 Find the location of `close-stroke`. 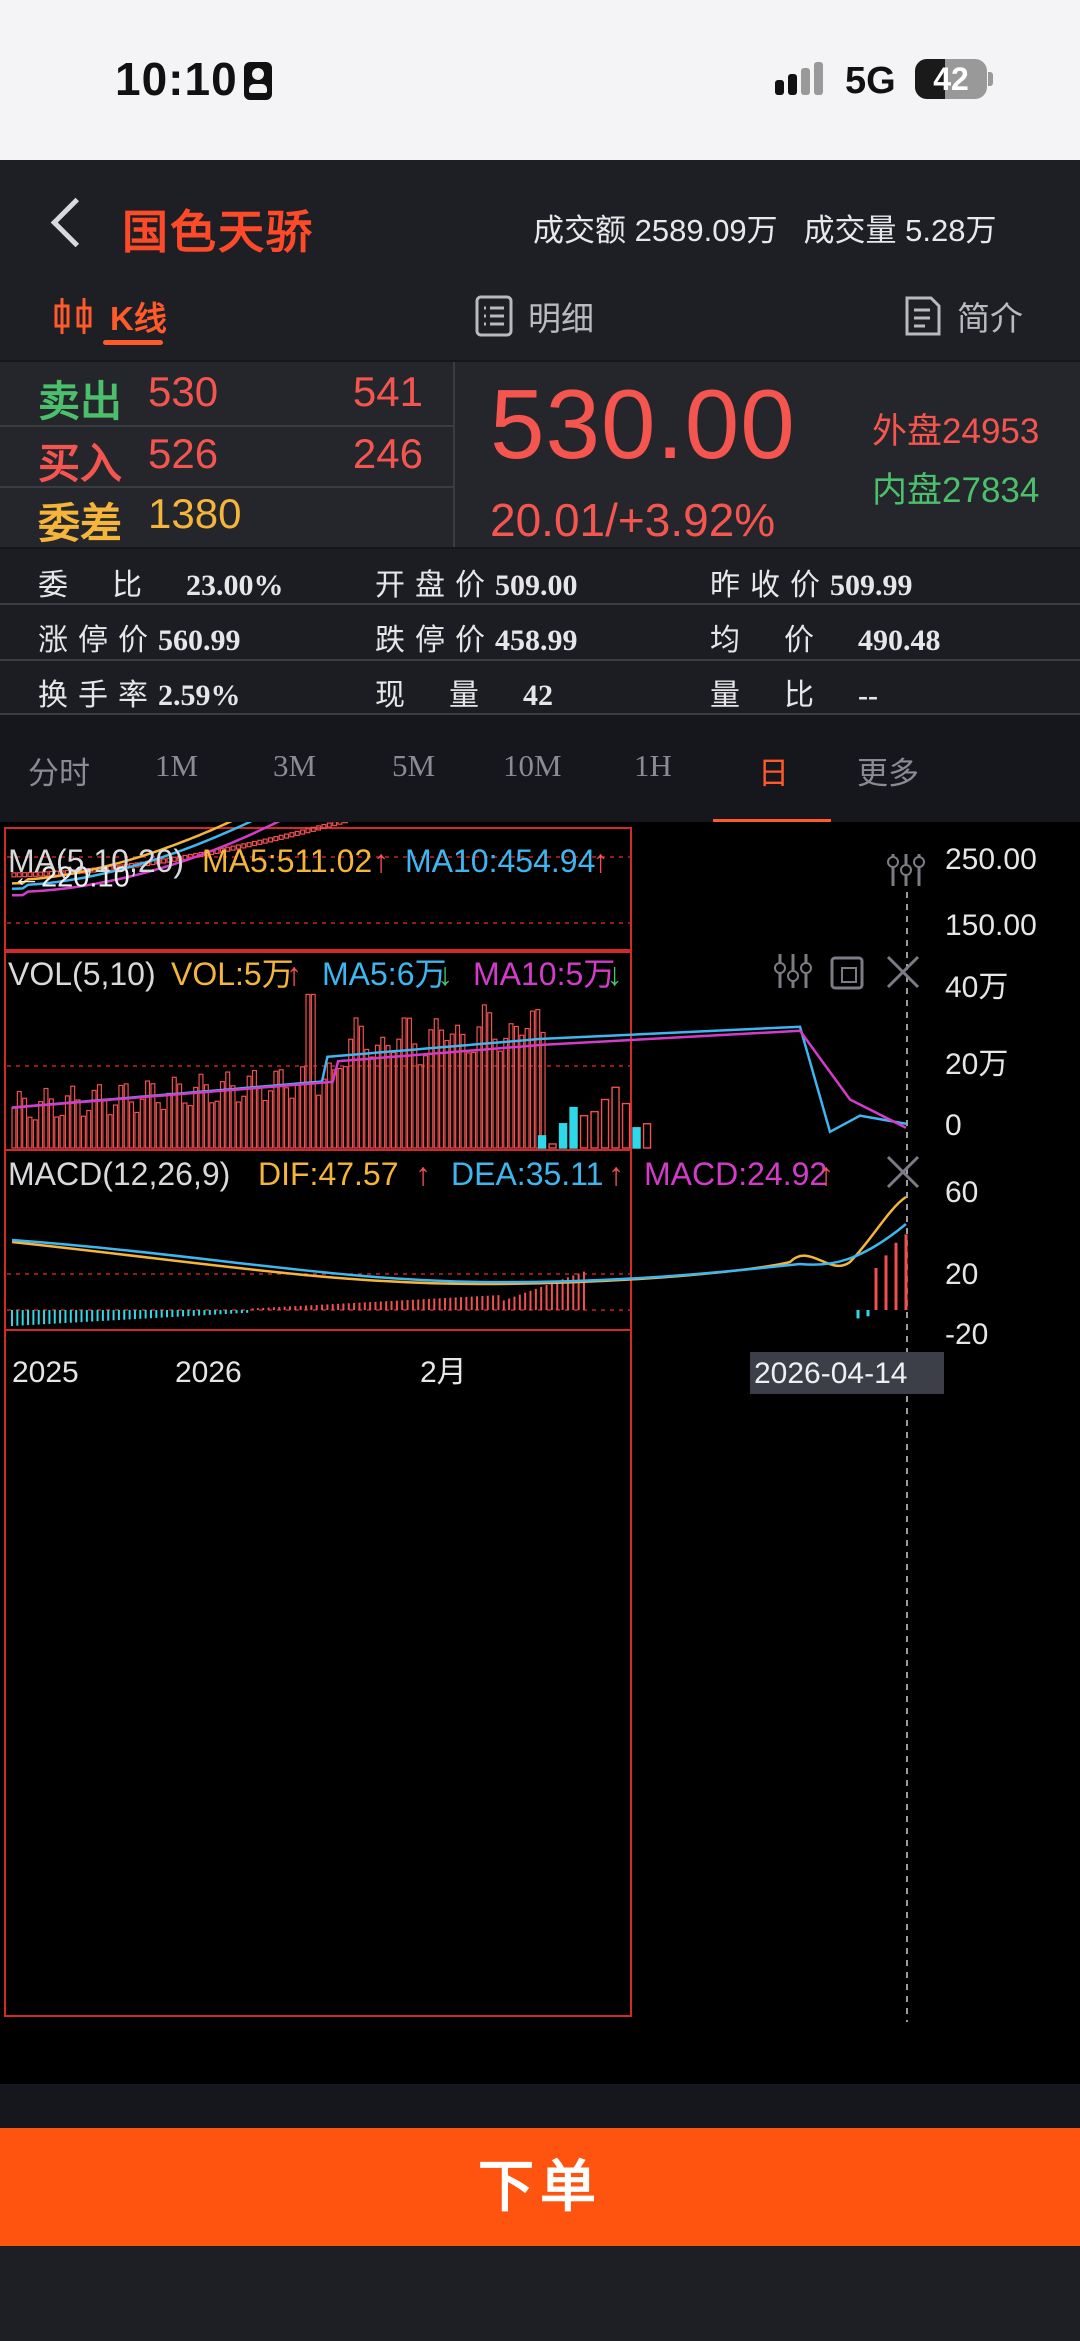

close-stroke is located at coordinates (903, 972).